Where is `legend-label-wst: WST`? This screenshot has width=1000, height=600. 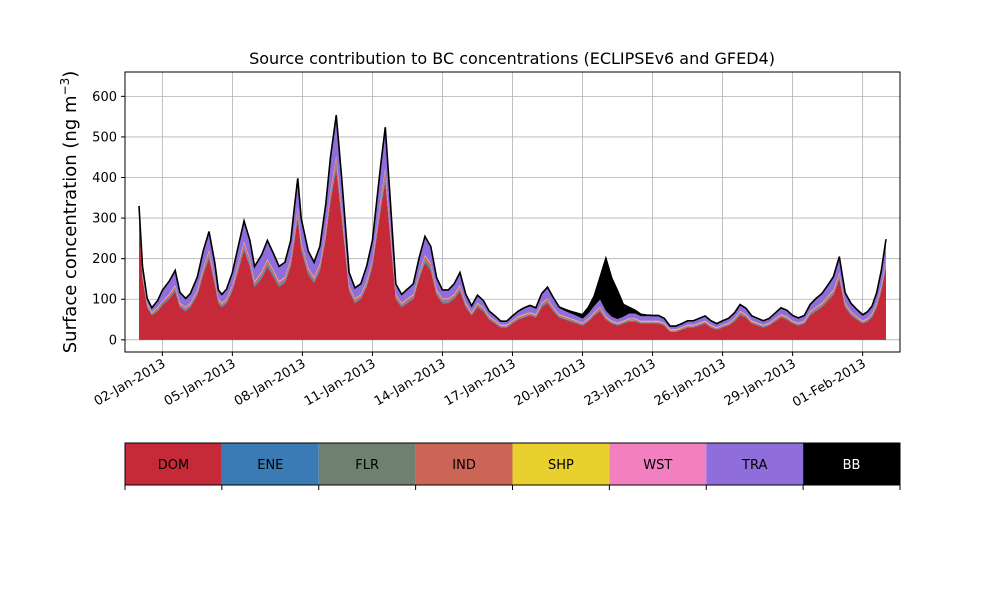 legend-label-wst: WST is located at coordinates (657, 465).